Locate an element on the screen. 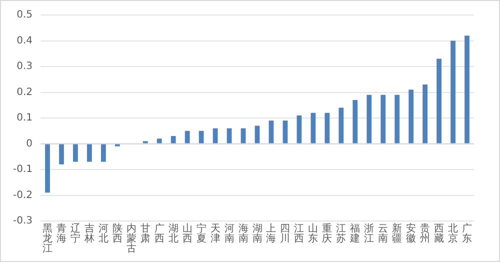  x-tick-label: 四川 is located at coordinates (285, 234).